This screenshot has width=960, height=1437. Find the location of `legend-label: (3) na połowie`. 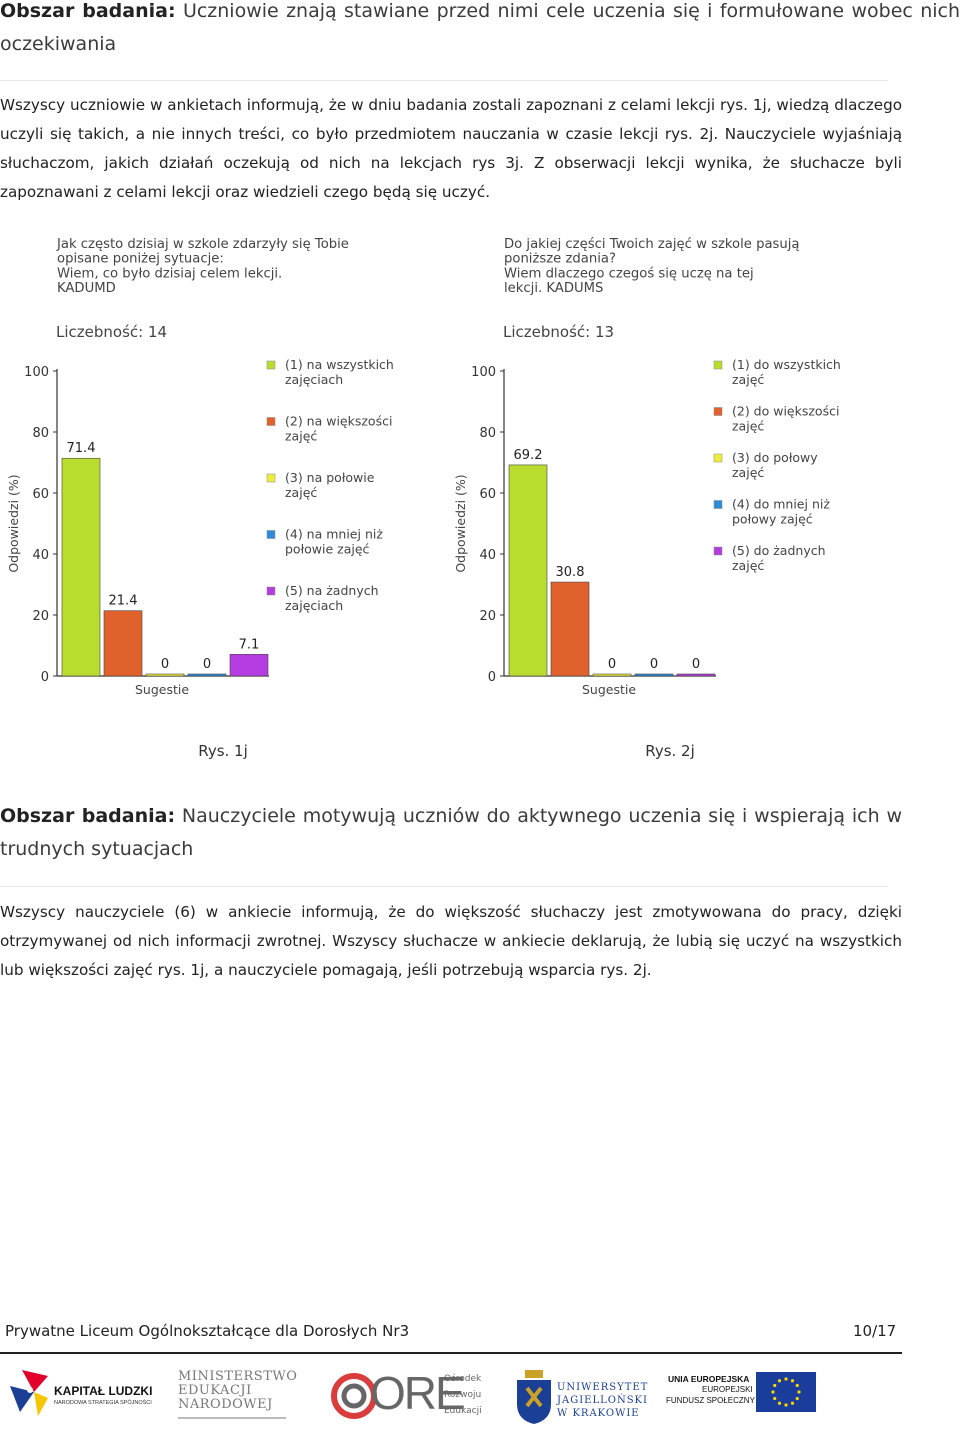

legend-label: (3) na połowie is located at coordinates (330, 477).